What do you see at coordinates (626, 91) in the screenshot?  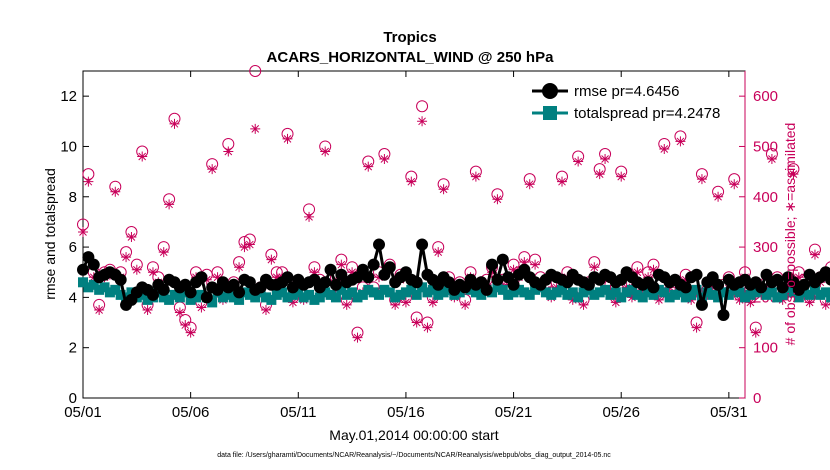 I see `legend-rmse-label: rmse pr=4.6456` at bounding box center [626, 91].